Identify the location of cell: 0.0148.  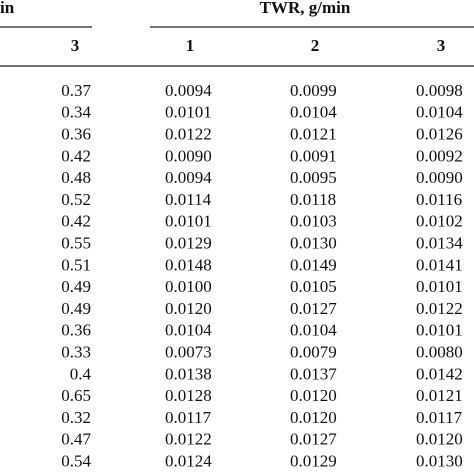
(188, 264).